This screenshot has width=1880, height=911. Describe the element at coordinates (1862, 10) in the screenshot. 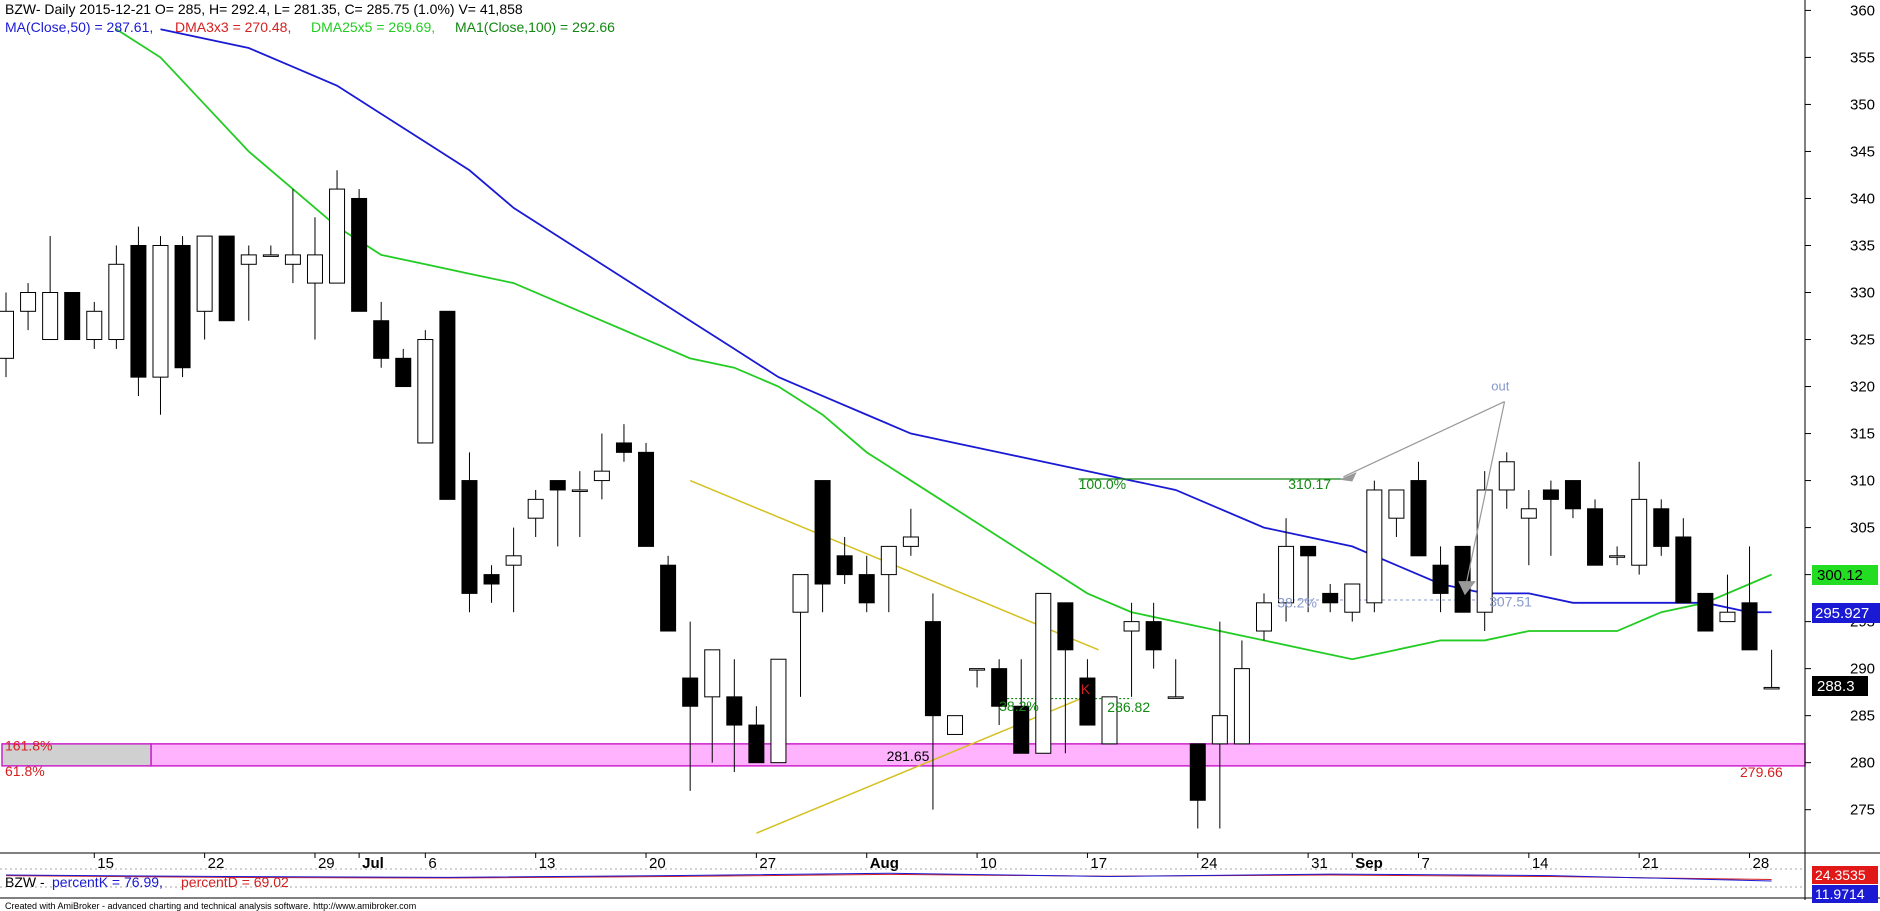

I see `y-tick-label: 360` at that location.